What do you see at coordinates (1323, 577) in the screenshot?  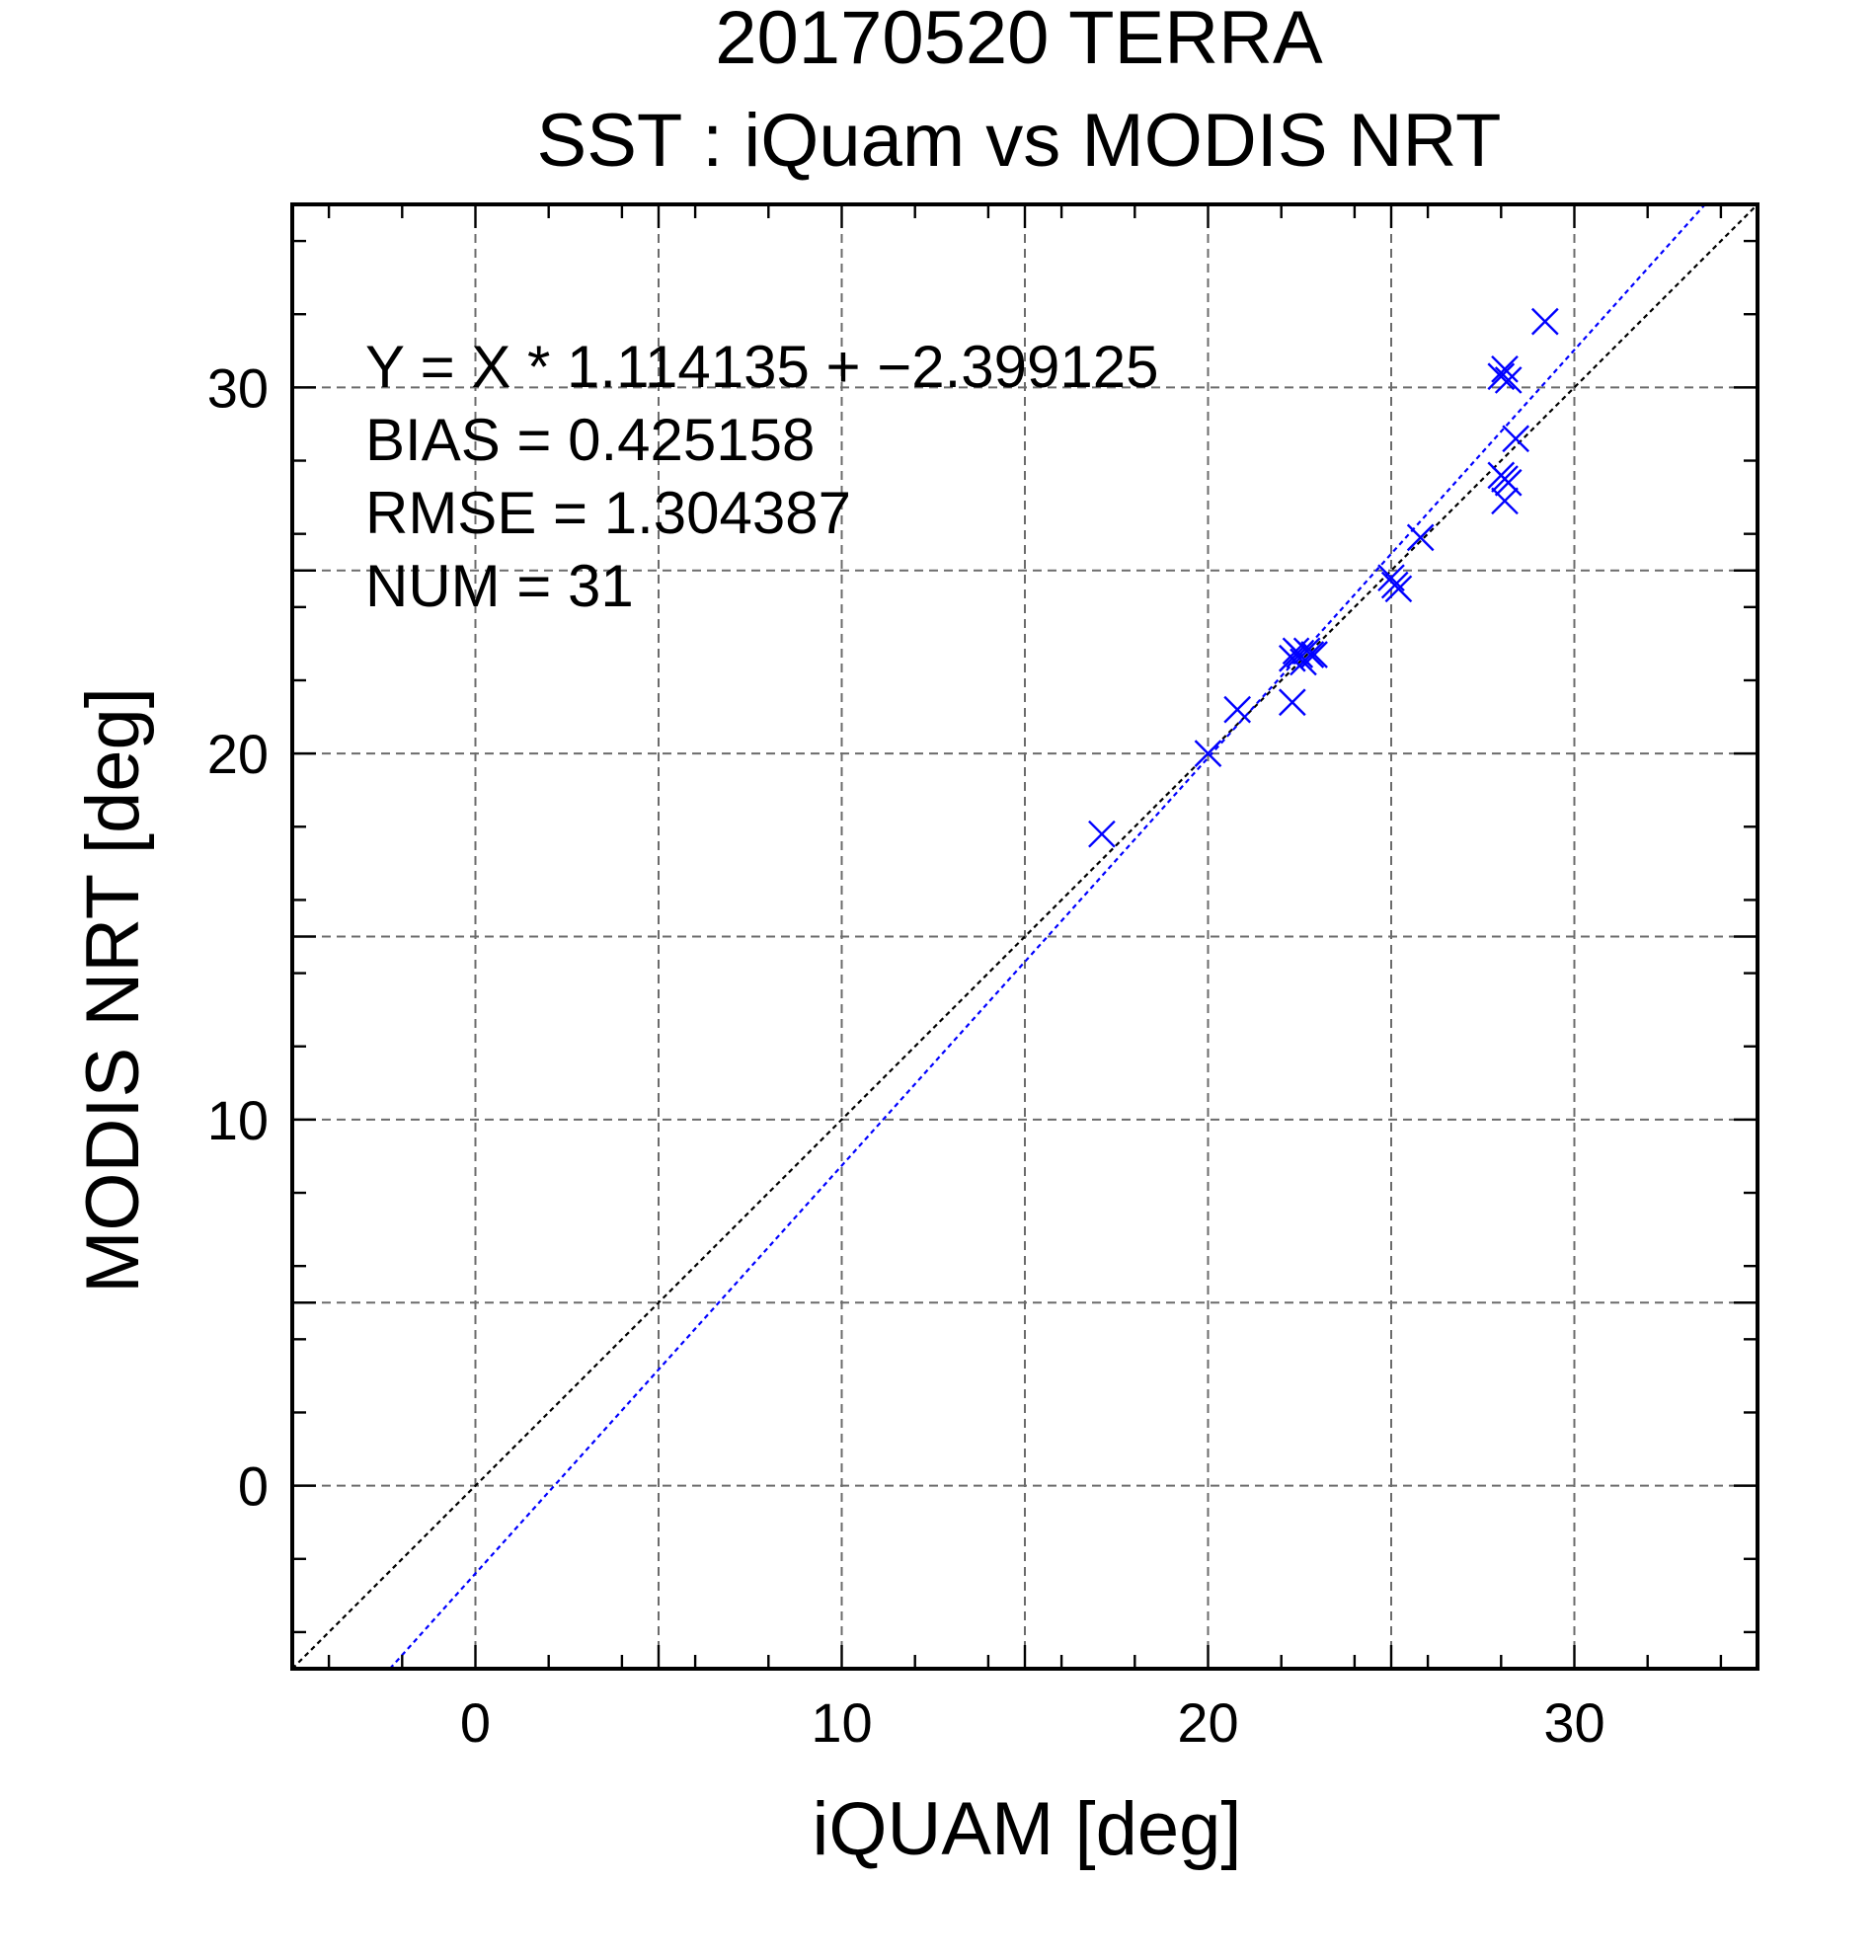 I see `data-points` at bounding box center [1323, 577].